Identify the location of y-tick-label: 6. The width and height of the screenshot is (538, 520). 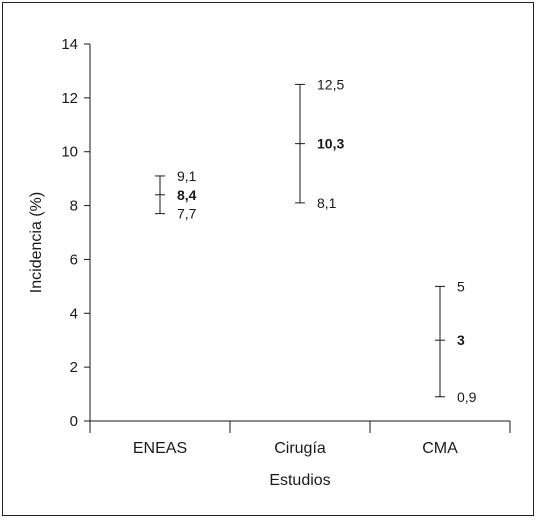
(74, 259).